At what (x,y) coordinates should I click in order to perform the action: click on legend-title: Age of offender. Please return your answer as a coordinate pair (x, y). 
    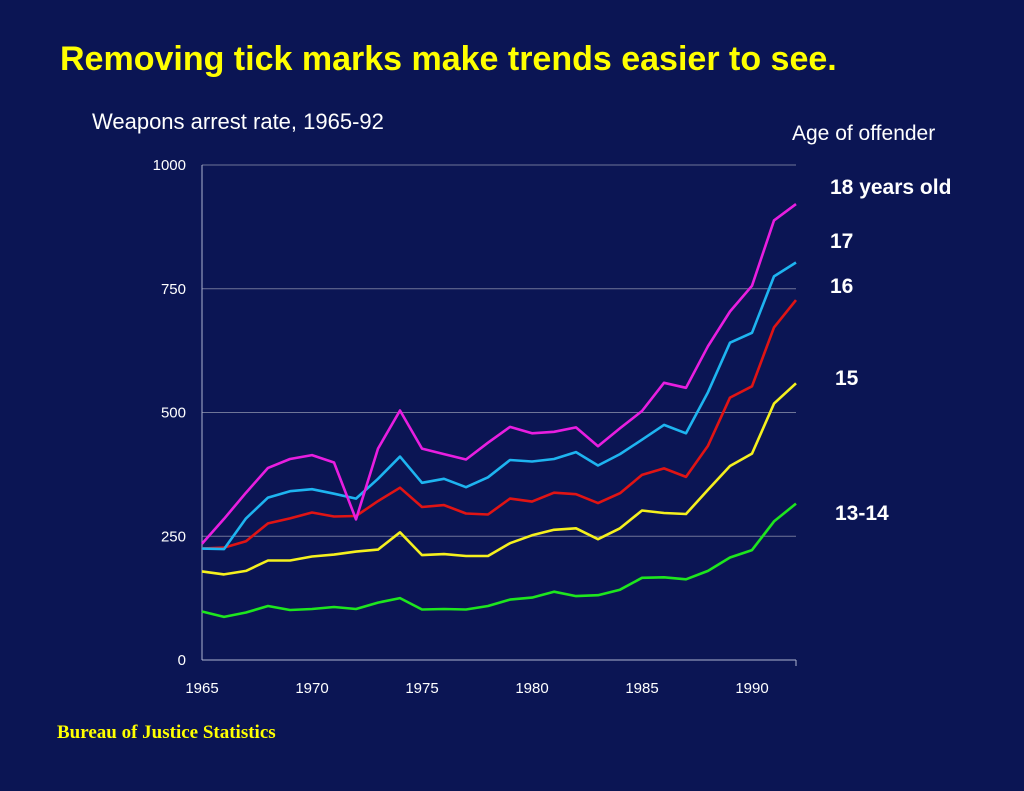
    Looking at the image, I should click on (864, 133).